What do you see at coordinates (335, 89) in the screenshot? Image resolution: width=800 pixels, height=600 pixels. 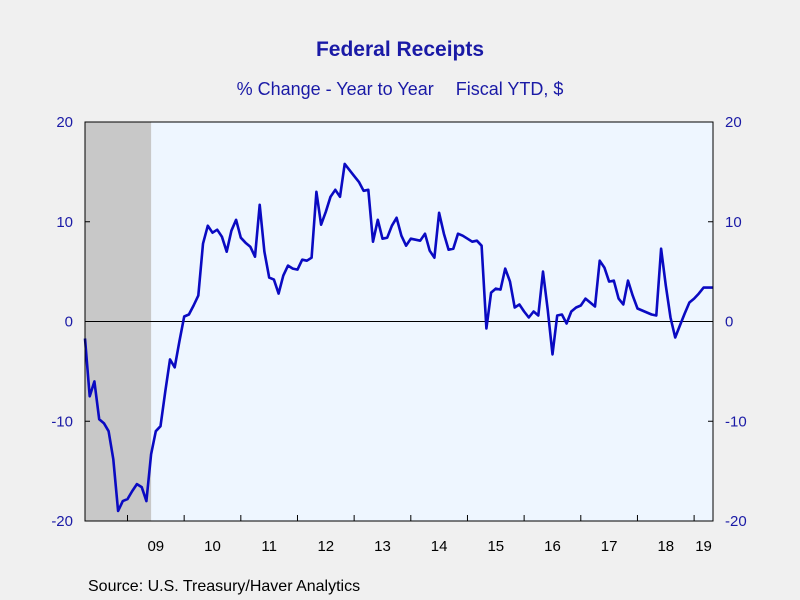 I see `subtitle-measure: % Change - Year to Year` at bounding box center [335, 89].